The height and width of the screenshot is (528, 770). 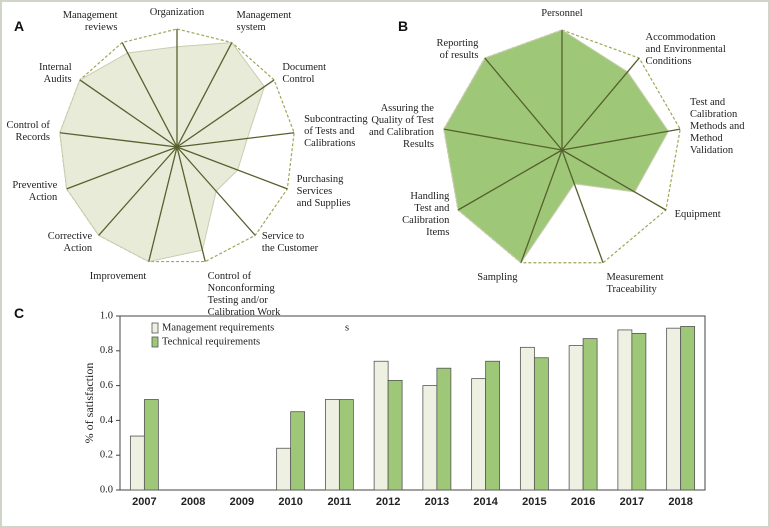 What do you see at coordinates (632, 502) in the screenshot?
I see `x-tick-label: 2017` at bounding box center [632, 502].